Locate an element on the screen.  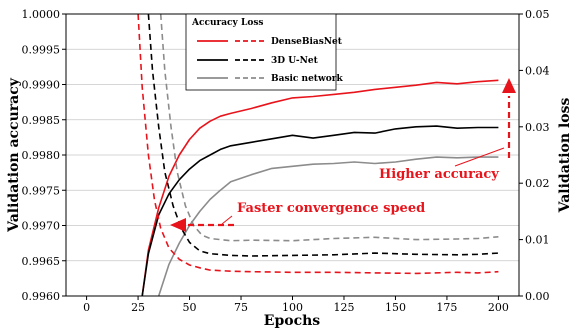
y-left-tick-label: 0.9980 is located at coordinates (41, 155).